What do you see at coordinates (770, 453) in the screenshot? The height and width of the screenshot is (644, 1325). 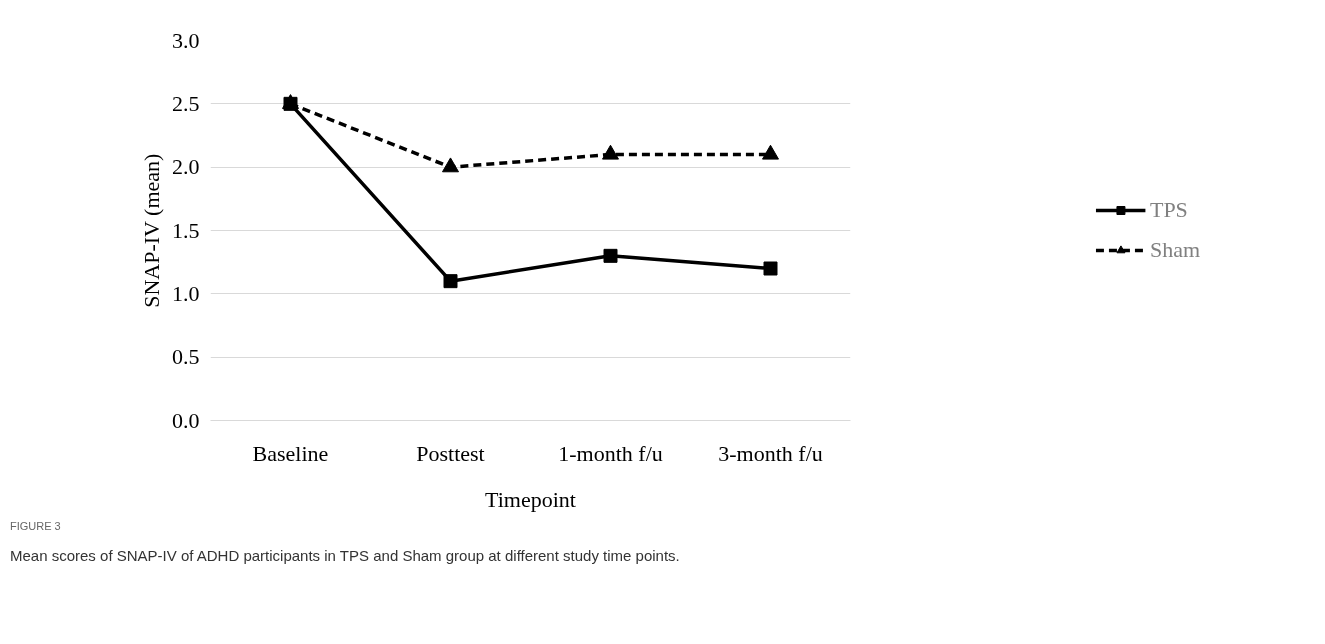 I see `x-tick-label: 3-month f/u` at bounding box center [770, 453].